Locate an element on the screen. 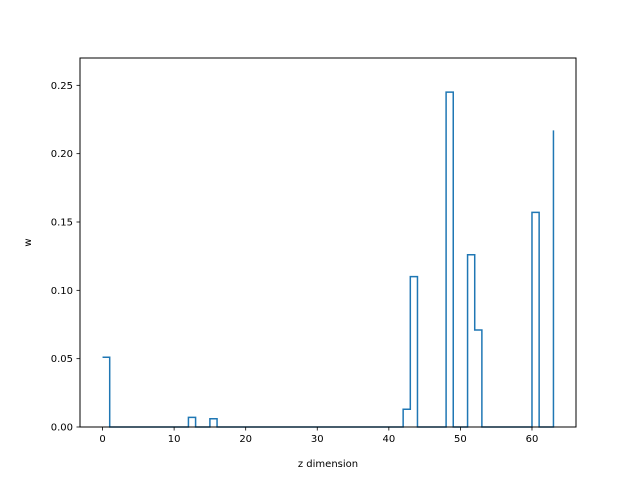 The image size is (640, 480). x-tick-label: 60 is located at coordinates (532, 439).